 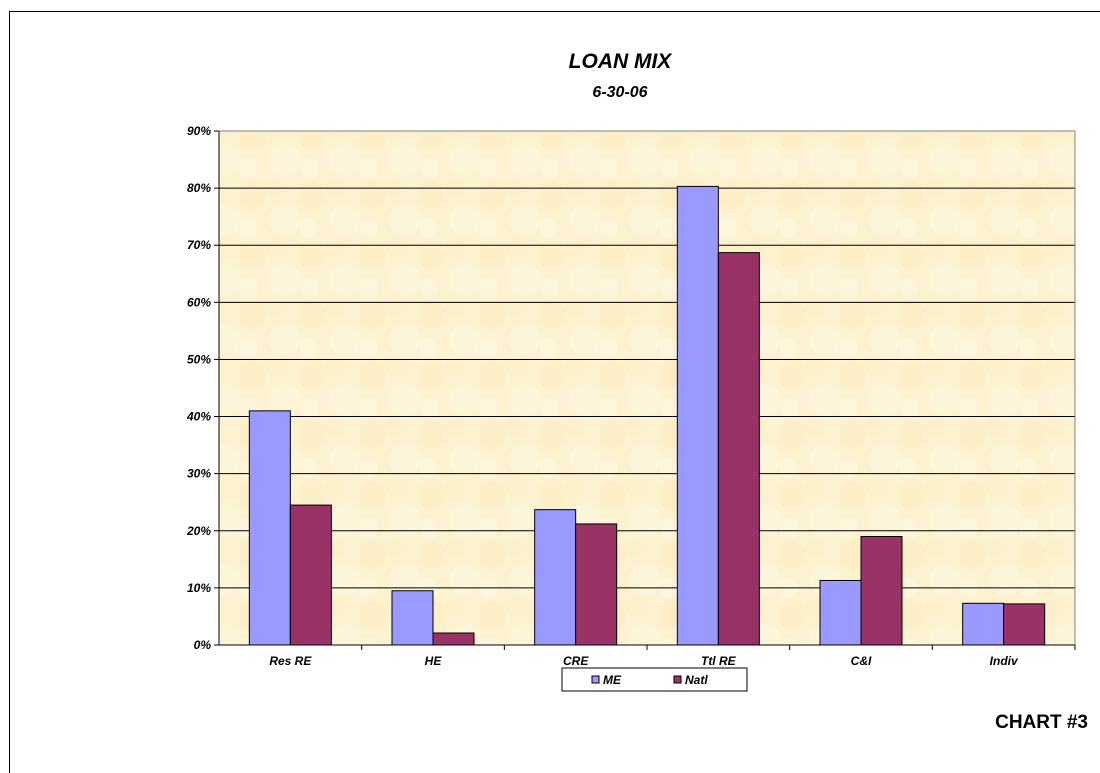 I want to click on legend-box, so click(x=654, y=679).